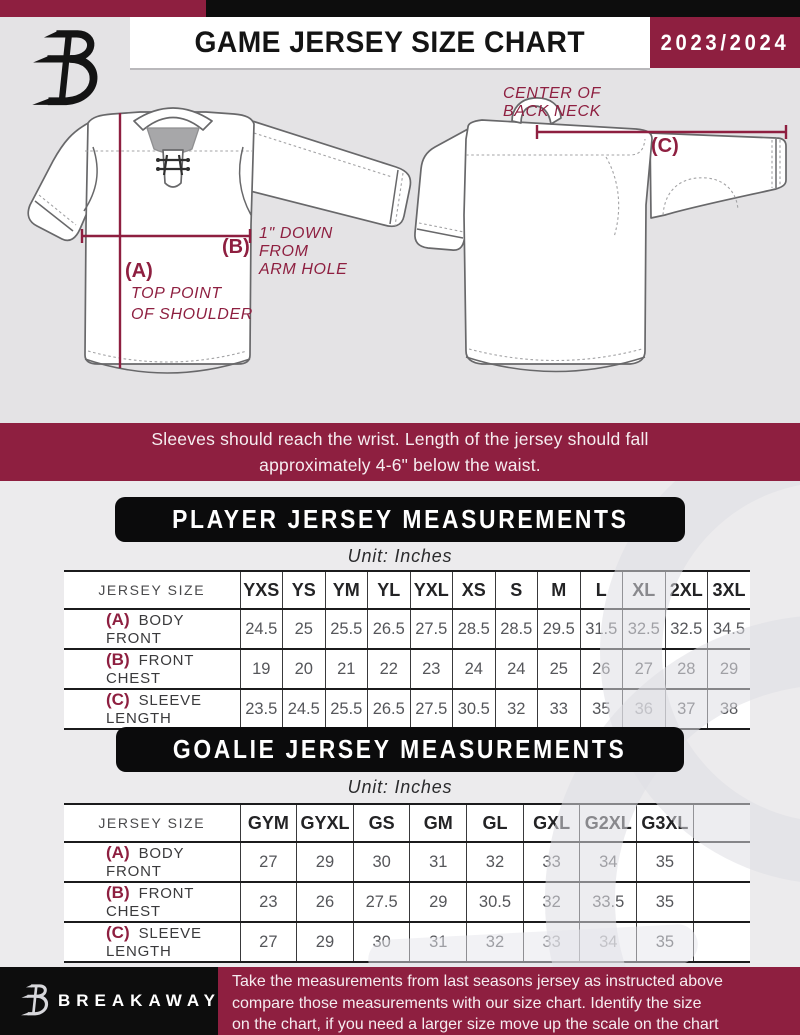  Describe the element at coordinates (390, 43) in the screenshot. I see `page-title-box: GAME JERSEY SIZE CHART` at that location.